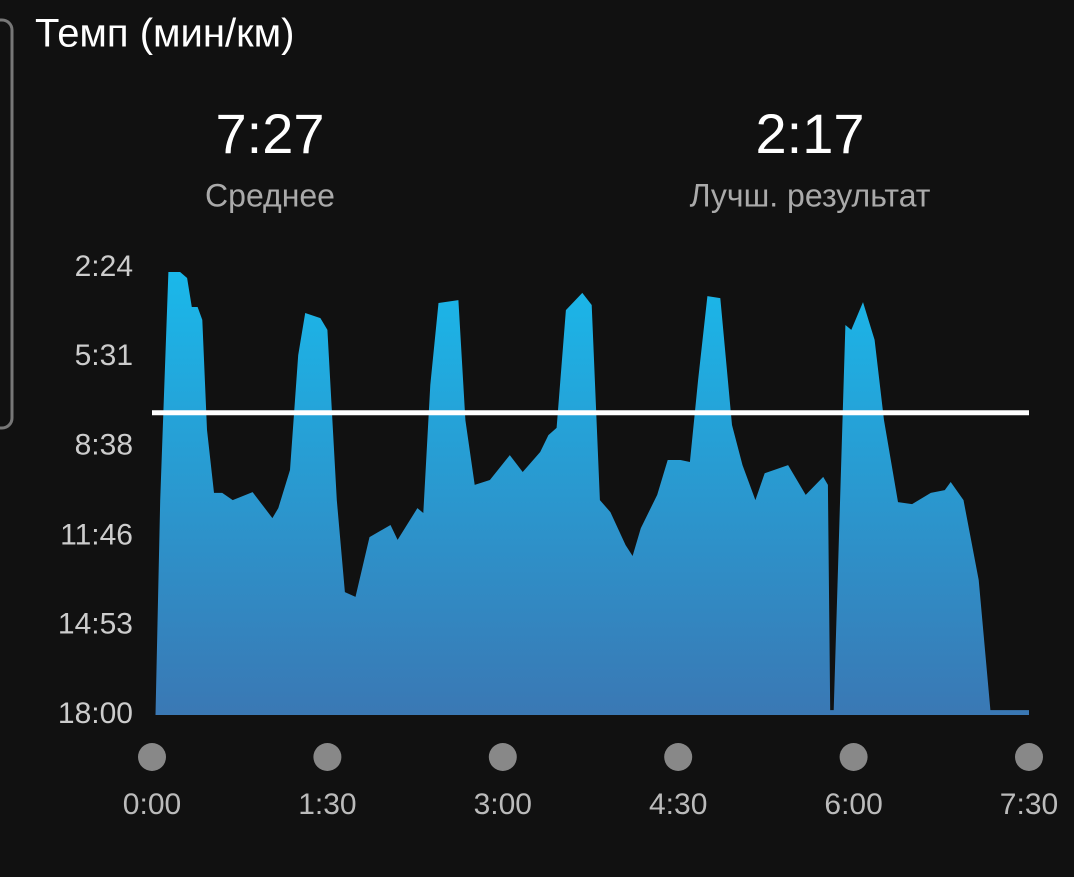 The width and height of the screenshot is (1074, 877). I want to click on x-tick-label: 3:00, so click(503, 804).